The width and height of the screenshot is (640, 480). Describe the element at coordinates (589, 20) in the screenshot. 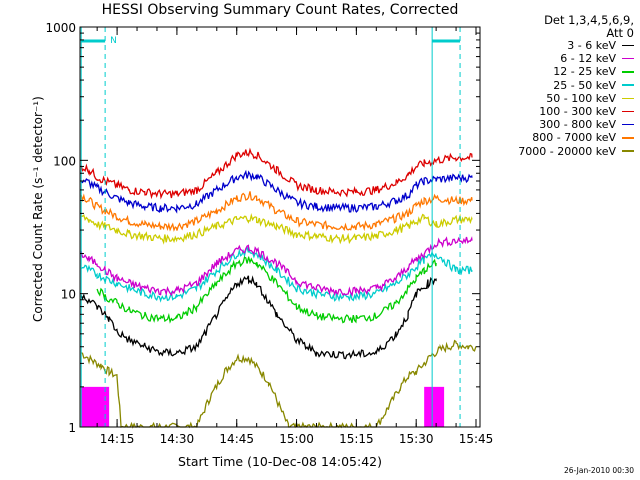

I see `legend-detectors: Det 1,3,4,5,6,9,` at that location.